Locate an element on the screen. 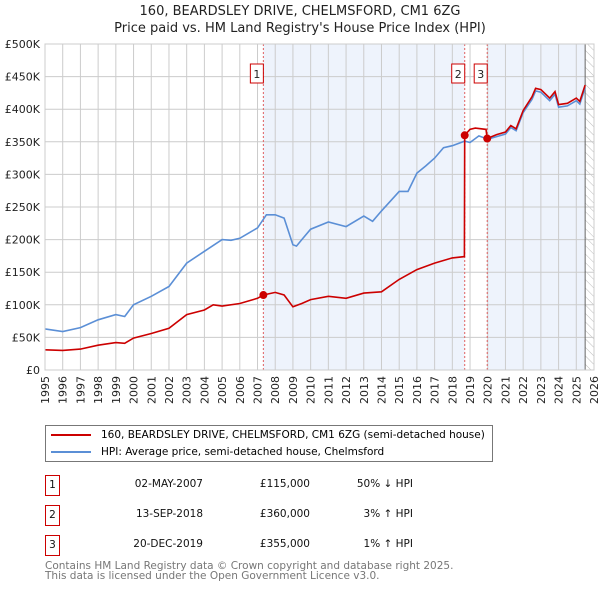  x-tick-label: 1999 is located at coordinates (116, 390).